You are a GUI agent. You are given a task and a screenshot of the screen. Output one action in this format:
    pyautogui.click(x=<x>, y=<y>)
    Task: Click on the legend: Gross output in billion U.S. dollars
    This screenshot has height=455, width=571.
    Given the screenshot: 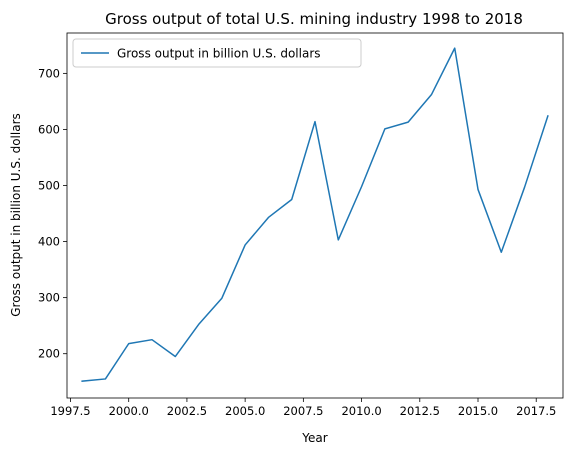 What is the action you would take?
    pyautogui.click(x=217, y=53)
    